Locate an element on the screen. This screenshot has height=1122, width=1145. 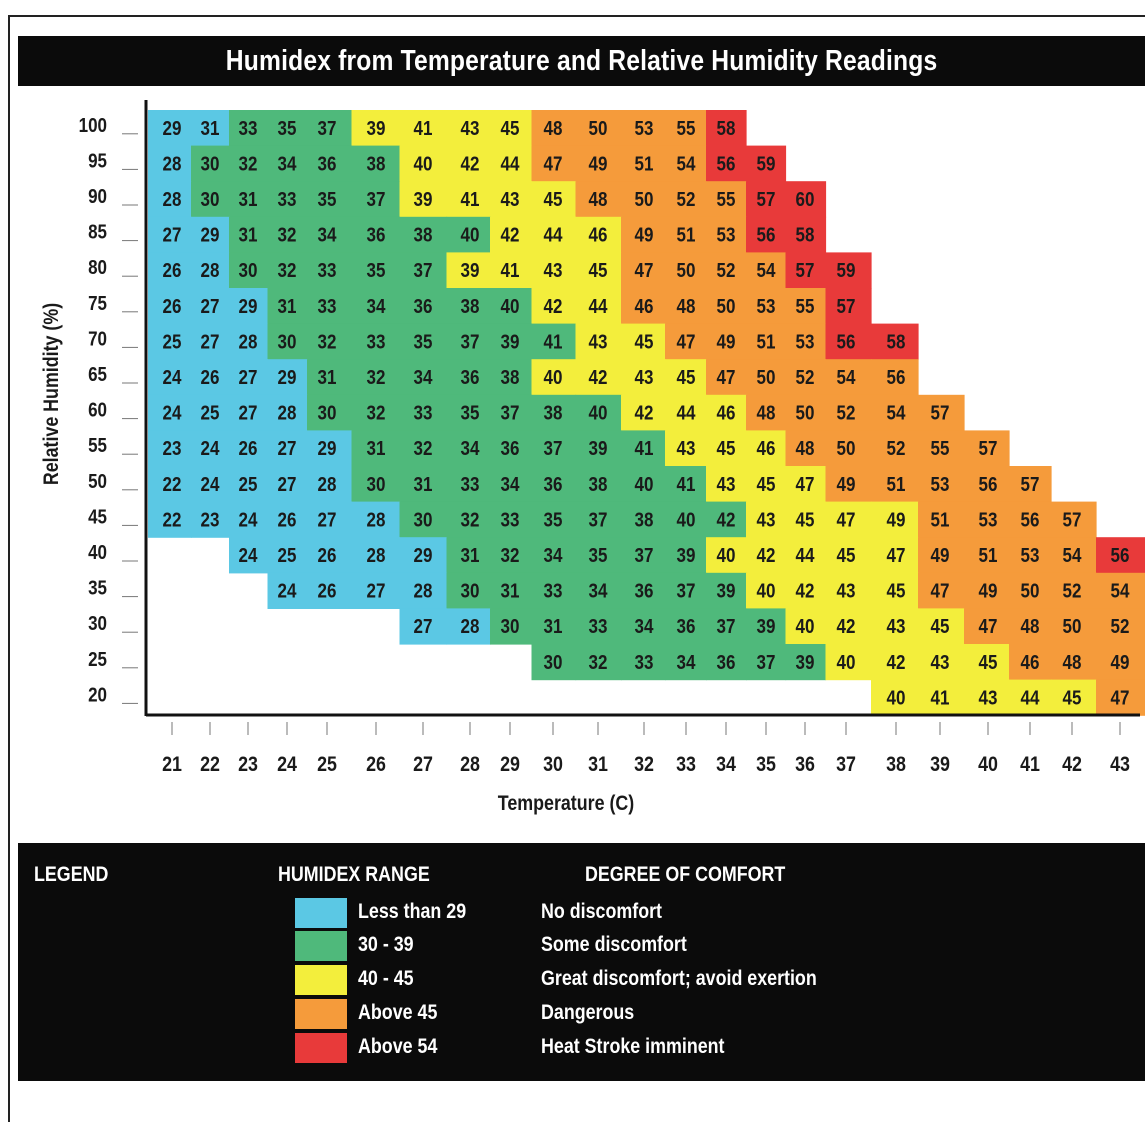
legend-comfort: Some discomfort is located at coordinates (614, 945).